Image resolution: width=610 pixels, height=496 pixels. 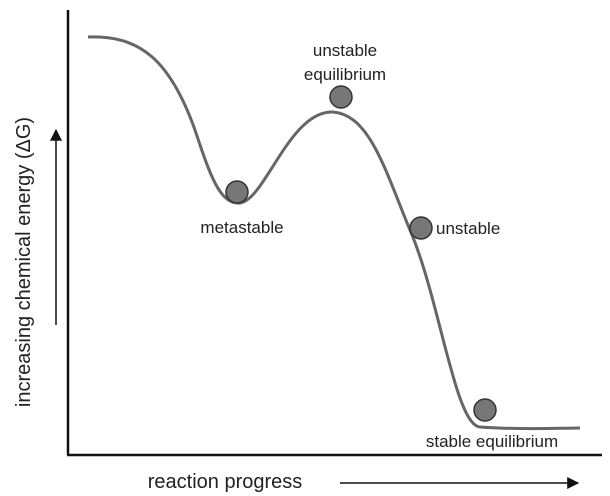 I want to click on state-label: metastable, so click(x=241, y=227).